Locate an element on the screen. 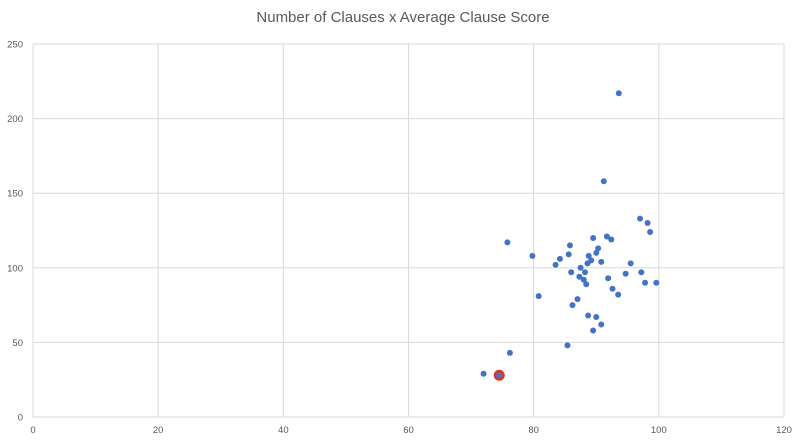  y-tick-label: 200 is located at coordinates (15, 119).